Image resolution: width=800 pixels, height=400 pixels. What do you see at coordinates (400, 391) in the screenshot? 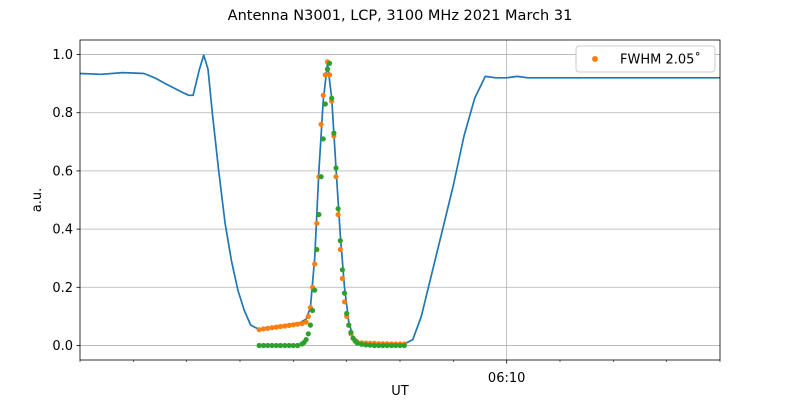
I see `x-axis-label: UT` at bounding box center [400, 391].